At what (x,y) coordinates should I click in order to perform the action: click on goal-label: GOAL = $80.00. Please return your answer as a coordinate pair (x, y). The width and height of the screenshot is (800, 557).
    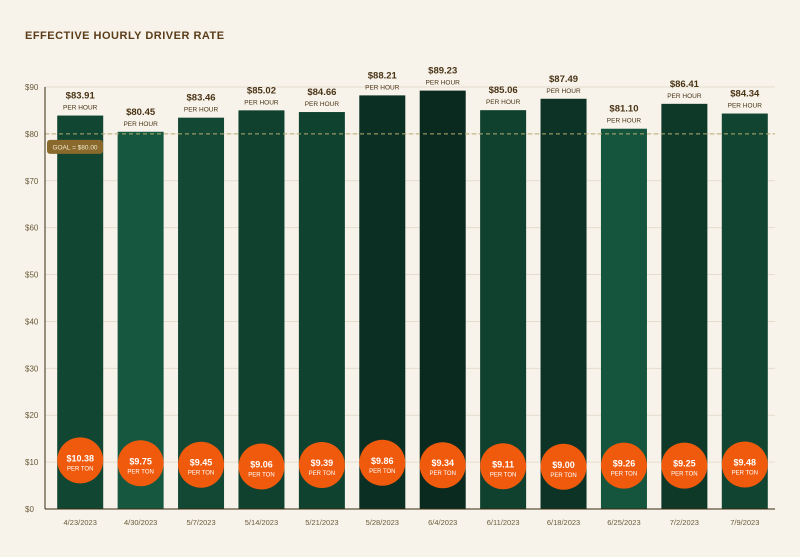
    Looking at the image, I should click on (74, 147).